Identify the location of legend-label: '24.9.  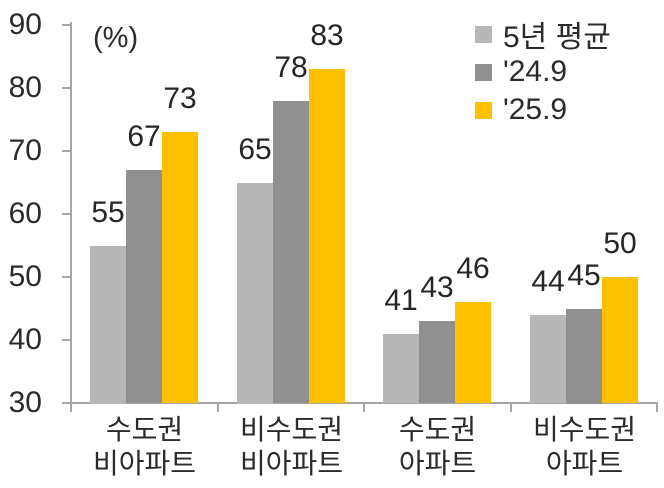
(535, 71).